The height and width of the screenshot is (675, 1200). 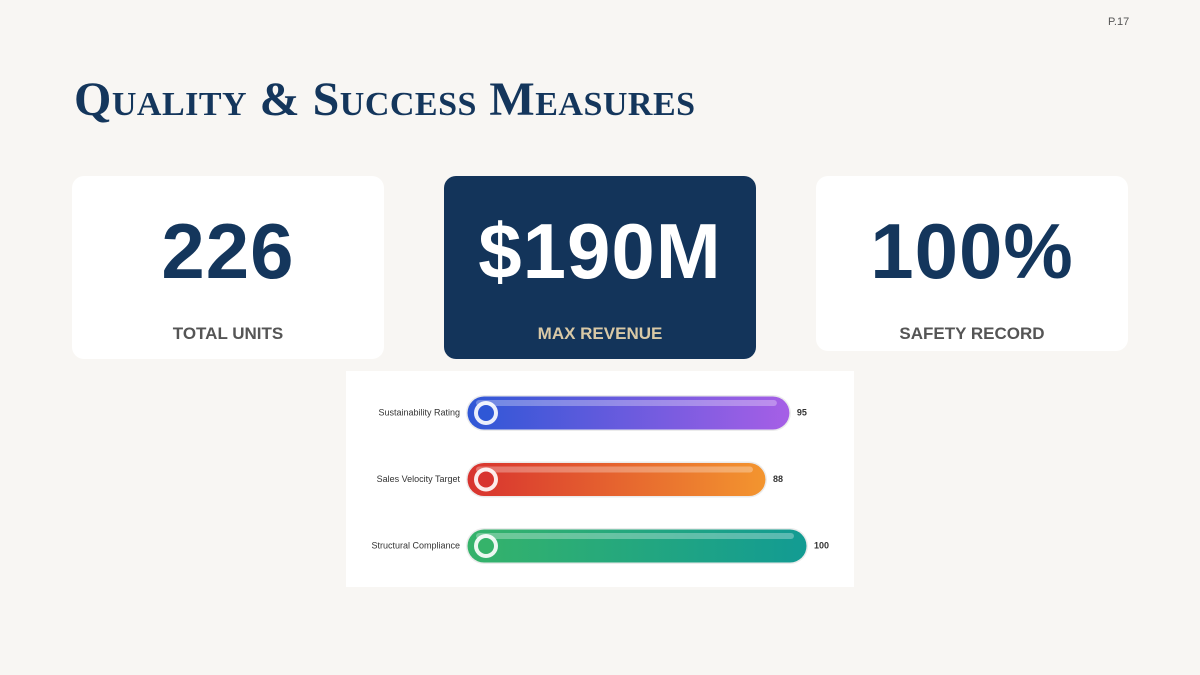 I want to click on slide-title: Quality & Success Measures, so click(x=385, y=99).